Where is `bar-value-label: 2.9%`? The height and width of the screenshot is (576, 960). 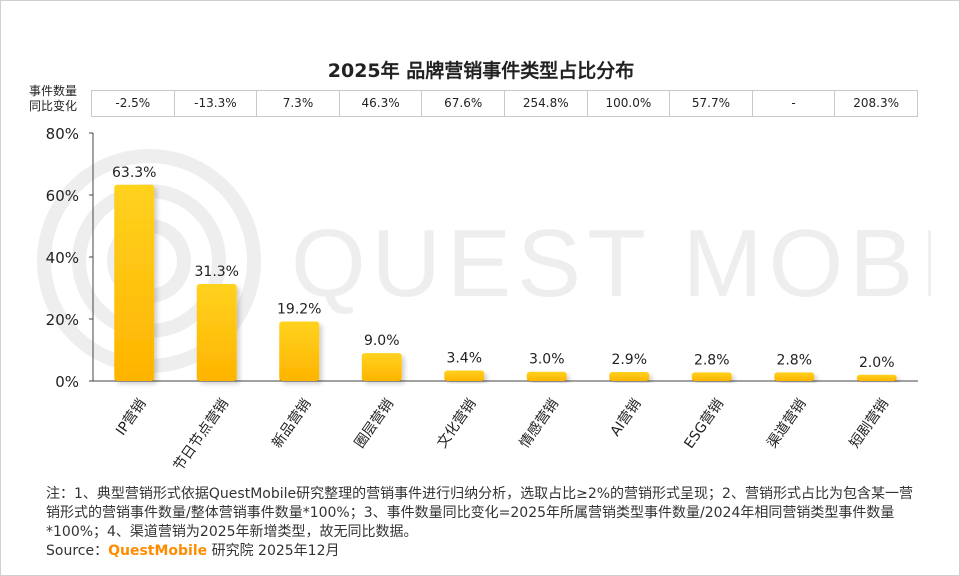 bar-value-label: 2.9% is located at coordinates (629, 360).